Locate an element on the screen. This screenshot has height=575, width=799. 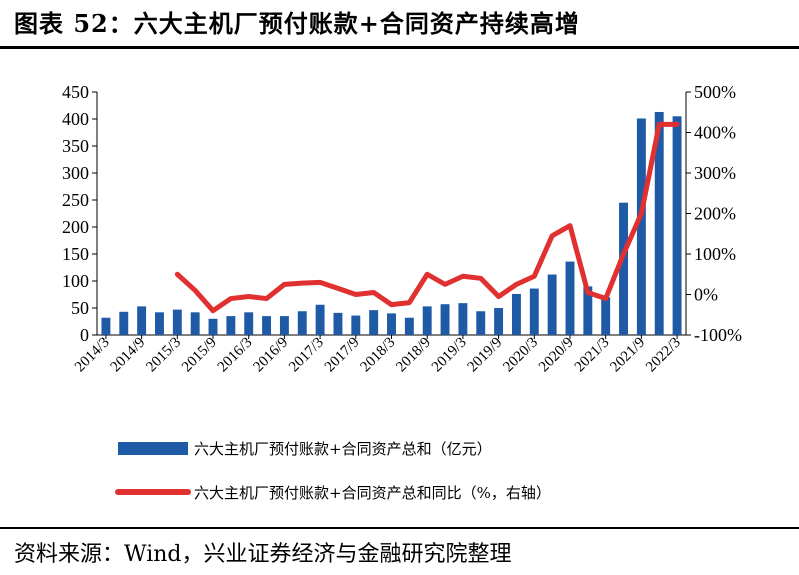
x-tick-label: 2018/3 is located at coordinates (378, 355).